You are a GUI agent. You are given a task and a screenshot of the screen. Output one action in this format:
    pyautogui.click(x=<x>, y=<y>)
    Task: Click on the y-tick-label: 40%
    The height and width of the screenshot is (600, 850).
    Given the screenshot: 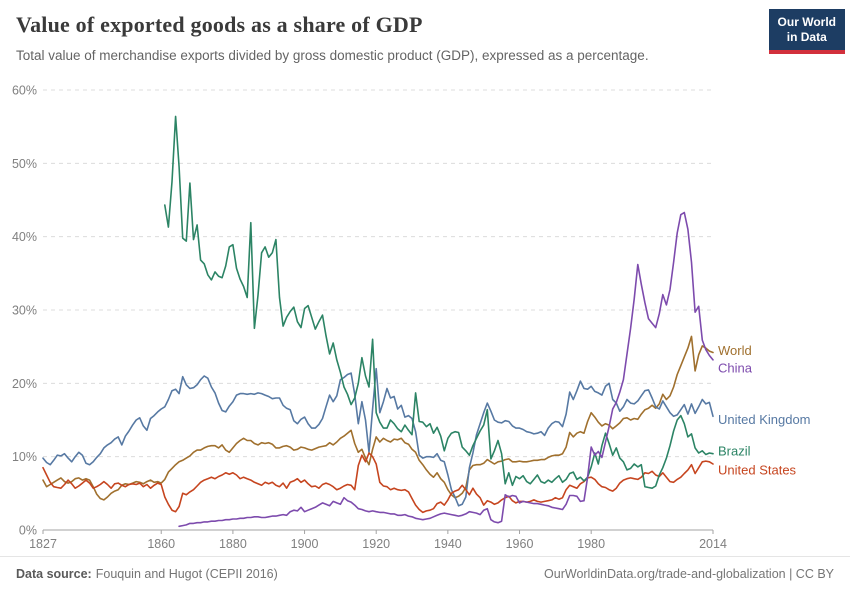 What is the action you would take?
    pyautogui.click(x=24, y=237)
    